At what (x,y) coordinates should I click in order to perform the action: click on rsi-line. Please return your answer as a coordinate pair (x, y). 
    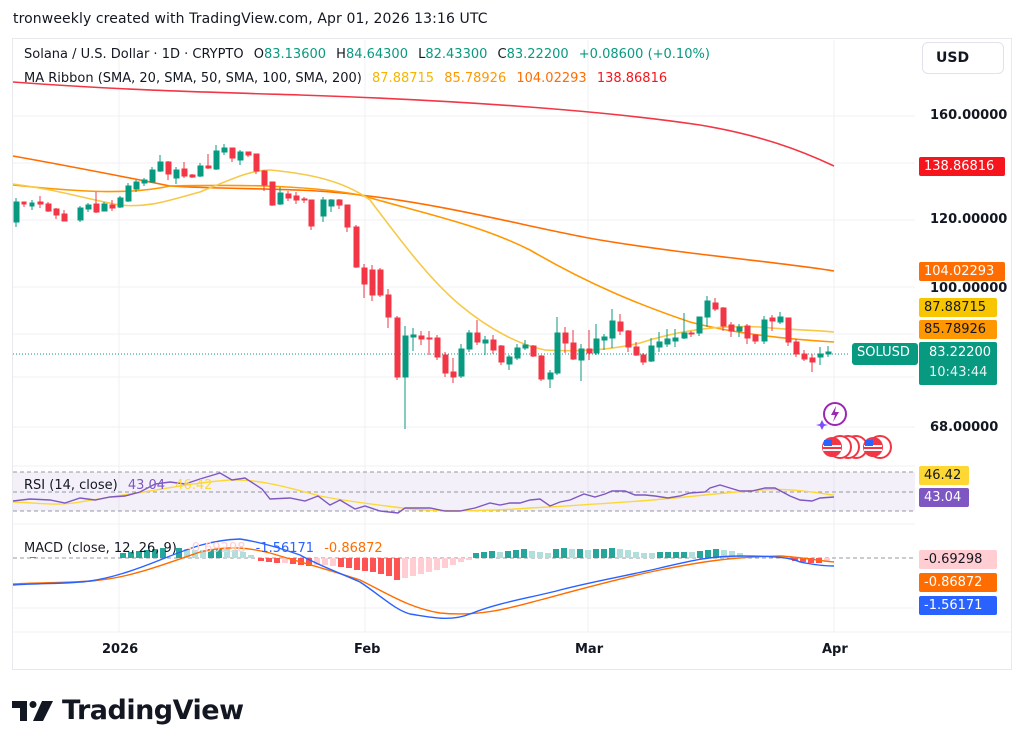
    Looking at the image, I should click on (423, 493).